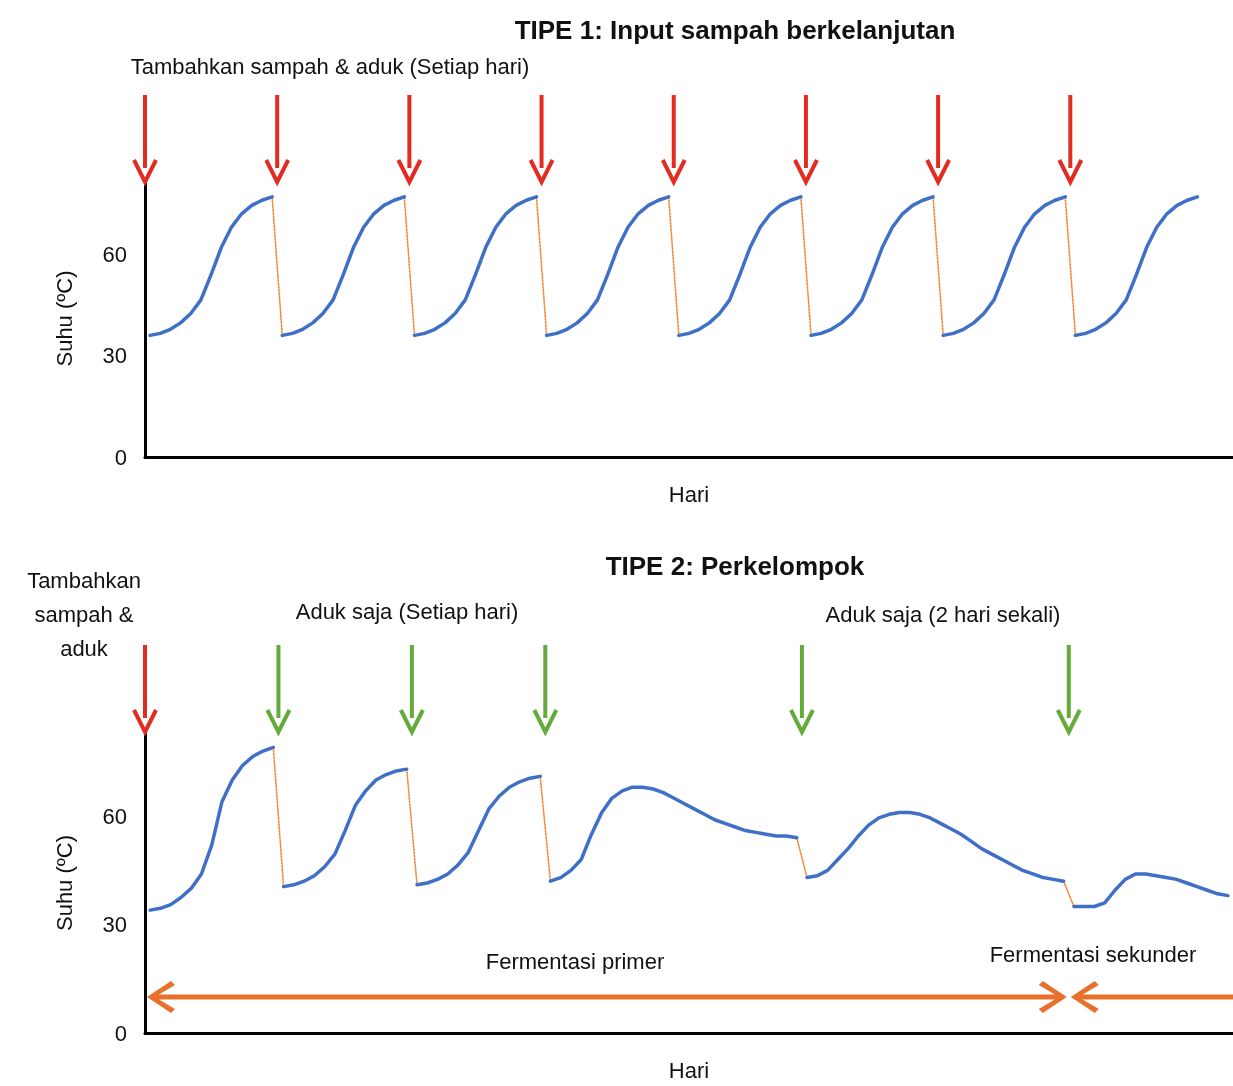  I want to click on annotation: Fermentasi sekunder, so click(1093, 955).